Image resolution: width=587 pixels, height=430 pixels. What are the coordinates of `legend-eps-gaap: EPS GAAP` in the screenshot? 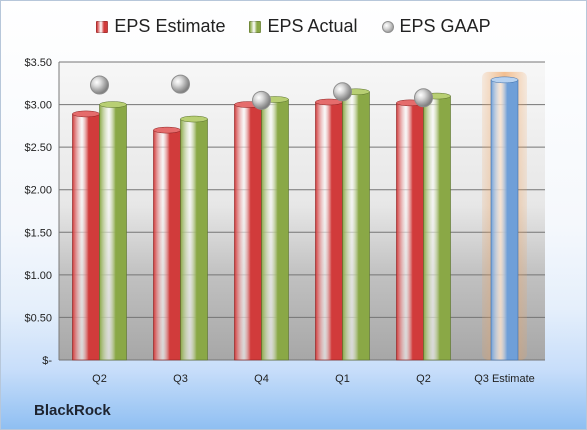 It's located at (436, 26).